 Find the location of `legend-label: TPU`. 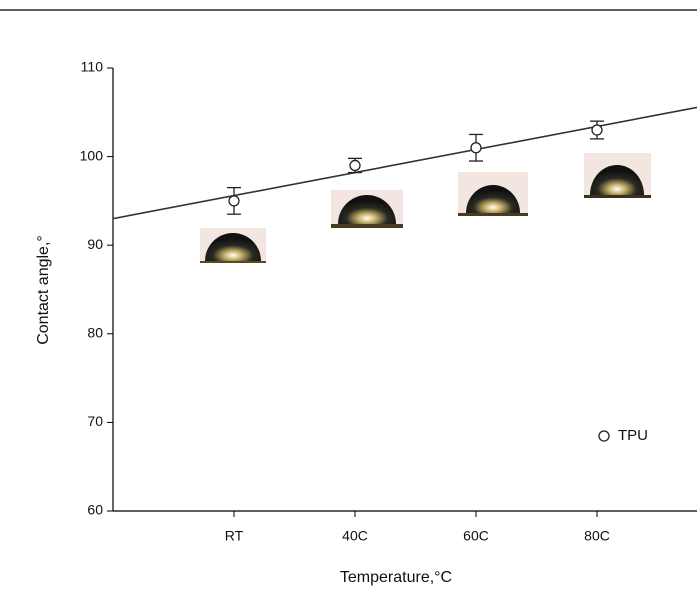

legend-label: TPU is located at coordinates (633, 435).